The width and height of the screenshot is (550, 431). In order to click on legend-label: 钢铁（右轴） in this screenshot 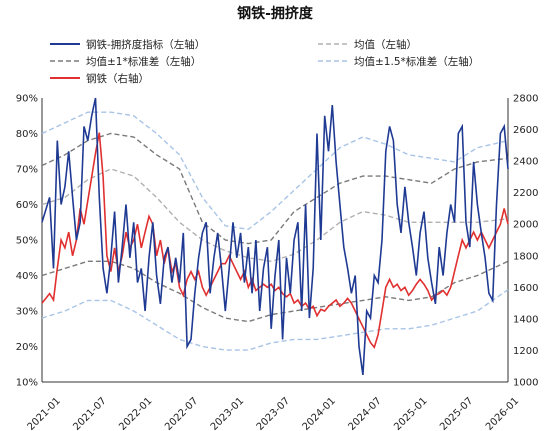, I will do `click(117, 78)`.